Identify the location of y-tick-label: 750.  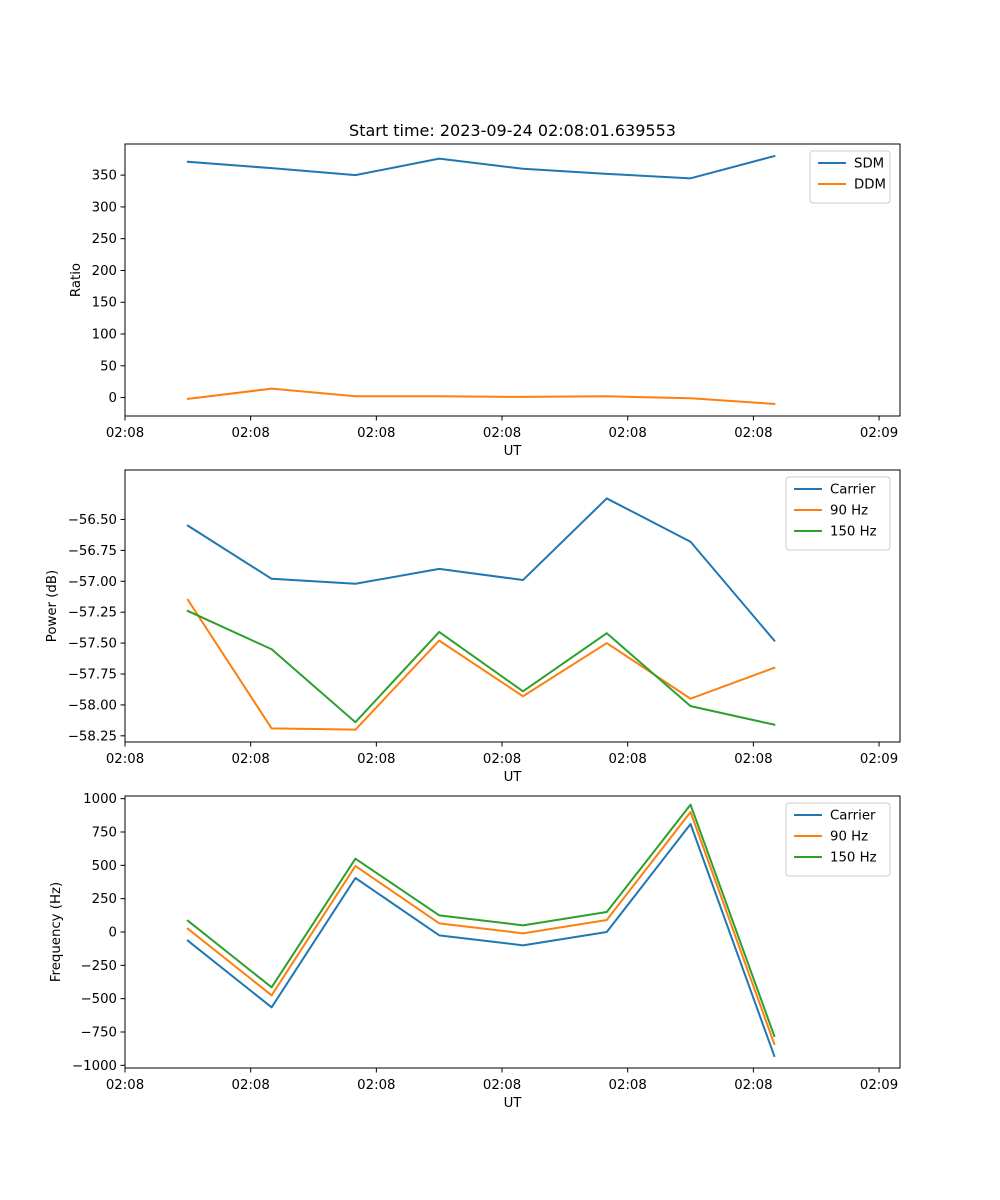
(104, 833).